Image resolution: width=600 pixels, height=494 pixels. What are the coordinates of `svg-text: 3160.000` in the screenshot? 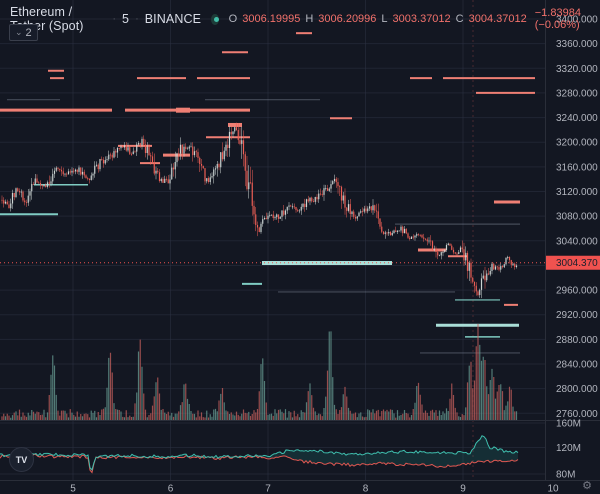 It's located at (577, 167).